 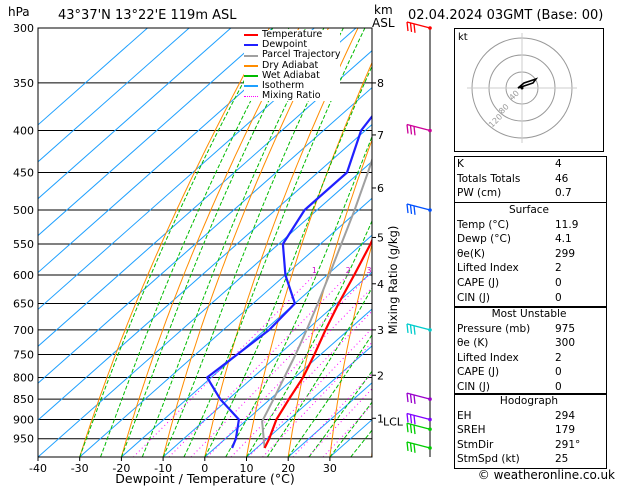 I want to click on legend-entry: Isotherm, so click(x=292, y=86).